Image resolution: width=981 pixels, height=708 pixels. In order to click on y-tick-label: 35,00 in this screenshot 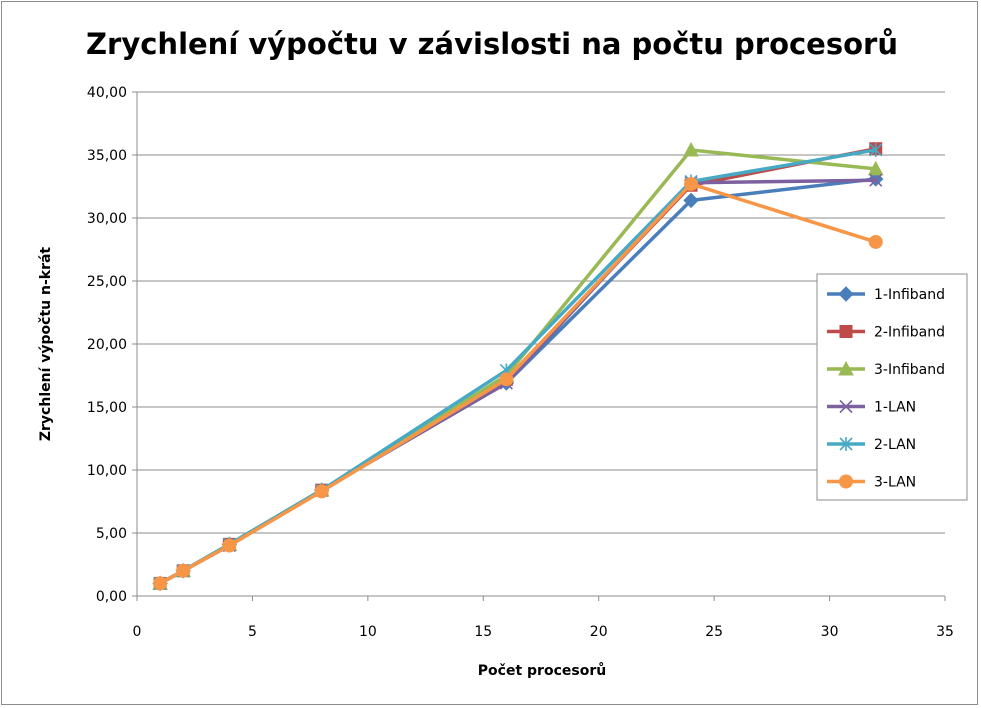, I will do `click(107, 156)`.